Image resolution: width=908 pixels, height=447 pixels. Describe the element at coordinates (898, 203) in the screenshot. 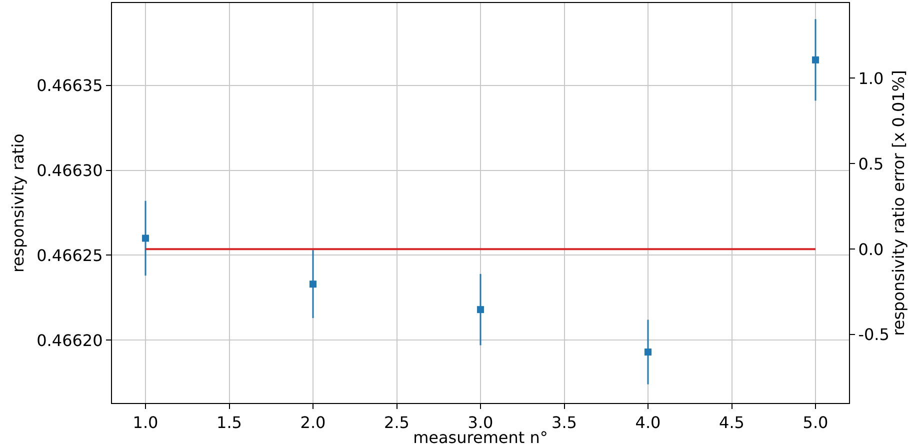

I see `y2-axis-title: responsivity ratio error [x 0.01%]` at that location.